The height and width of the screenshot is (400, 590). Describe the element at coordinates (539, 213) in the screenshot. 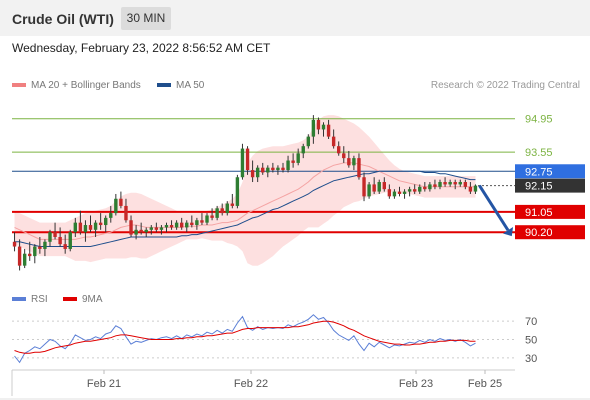

I see `level-label-91.05: 91.05` at that location.